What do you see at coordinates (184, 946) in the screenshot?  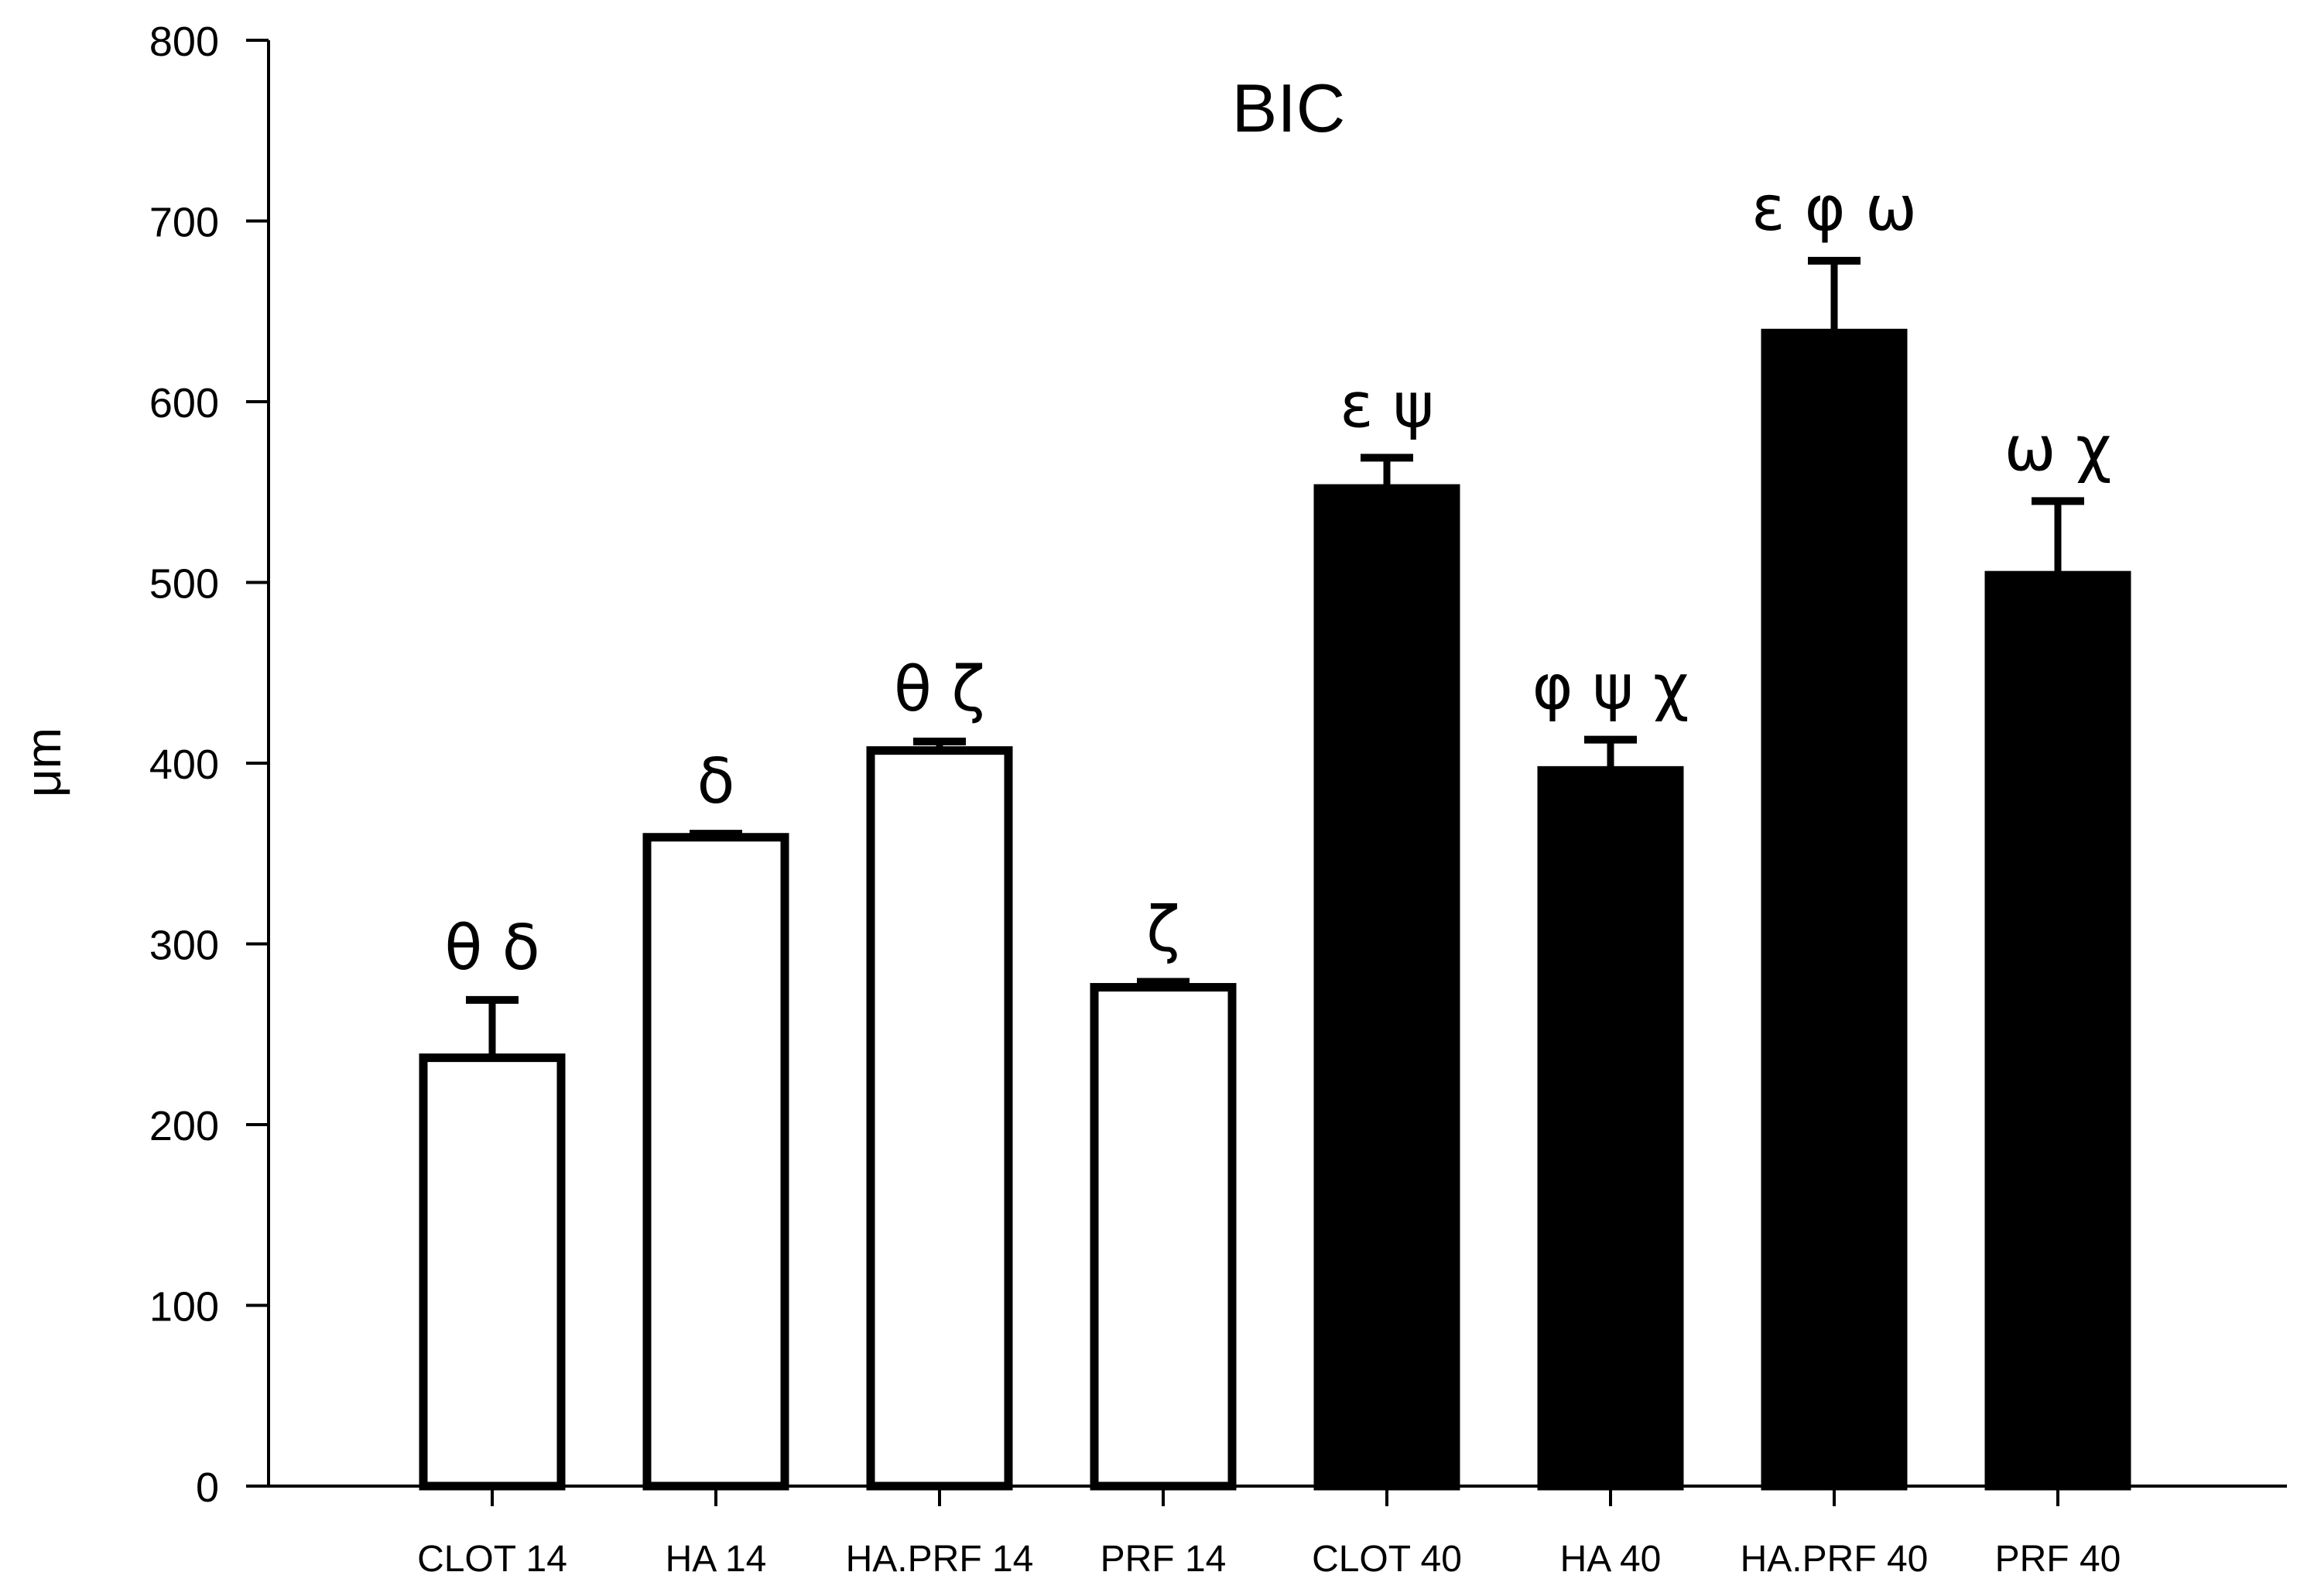 I see `y-tick-label: 300` at bounding box center [184, 946].